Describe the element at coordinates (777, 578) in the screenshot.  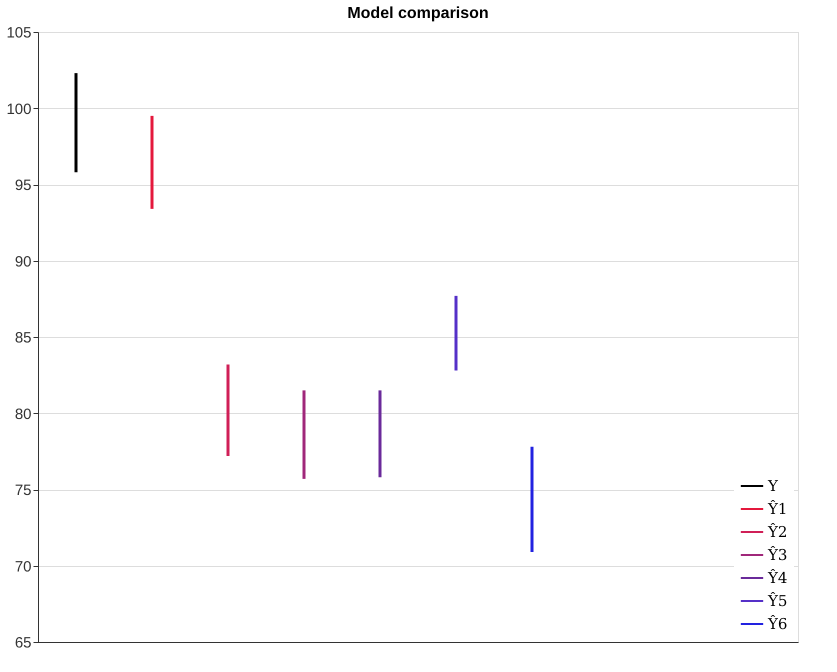
I see `legend-label: Ŷ4` at that location.